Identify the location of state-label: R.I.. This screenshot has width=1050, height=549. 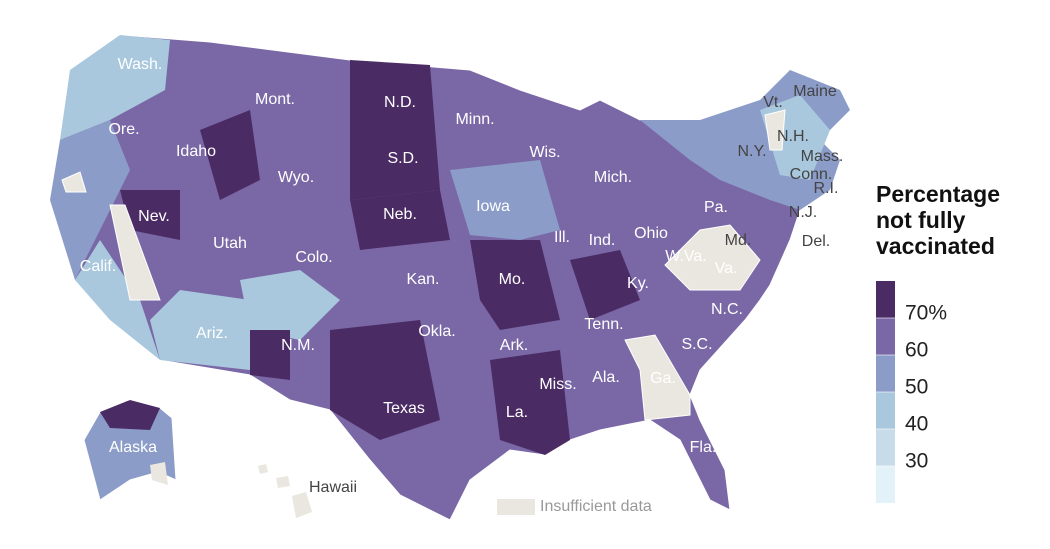
(826, 188).